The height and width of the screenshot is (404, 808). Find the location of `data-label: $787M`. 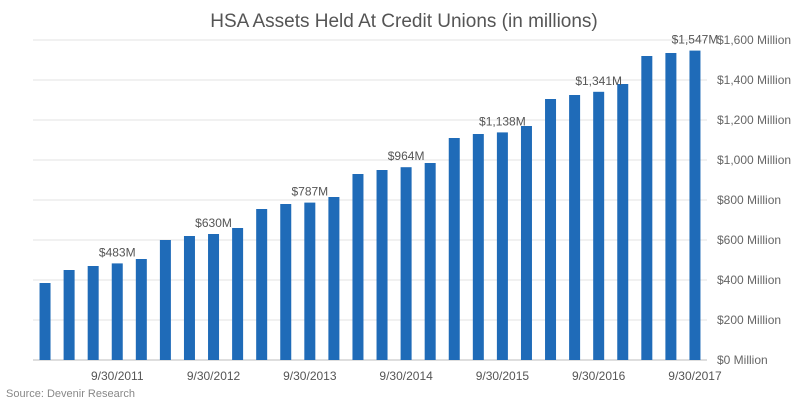

data-label: $787M is located at coordinates (309, 192).